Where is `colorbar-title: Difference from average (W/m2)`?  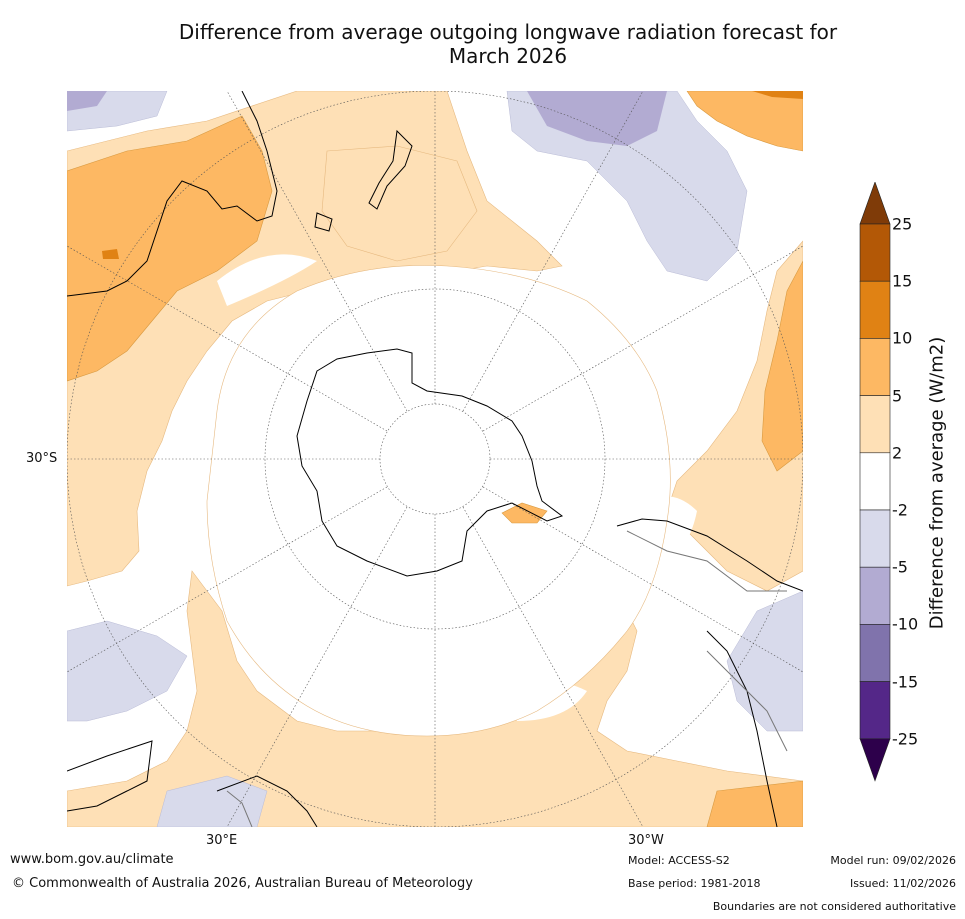
colorbar-title: Difference from average (W/m2) is located at coordinates (937, 483).